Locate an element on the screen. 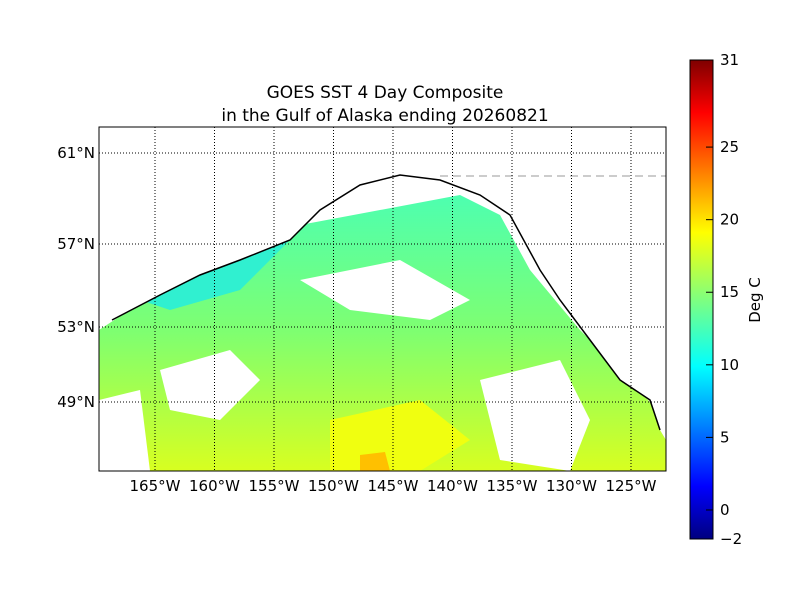 This screenshot has height=604, width=800. lon-label: 130°W is located at coordinates (571, 486).